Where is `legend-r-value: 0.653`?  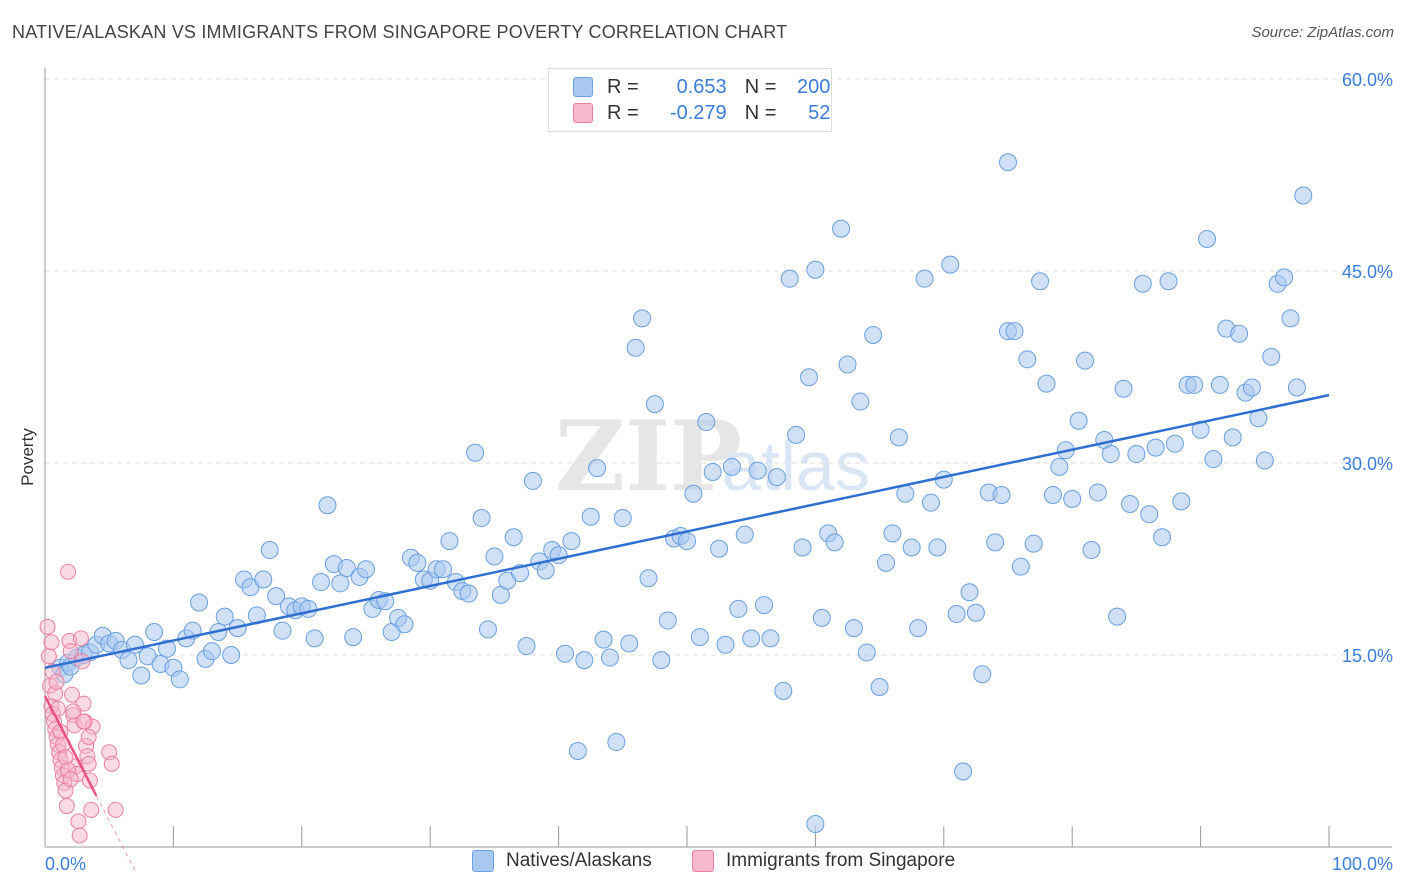 legend-r-value: 0.653 is located at coordinates (701, 86).